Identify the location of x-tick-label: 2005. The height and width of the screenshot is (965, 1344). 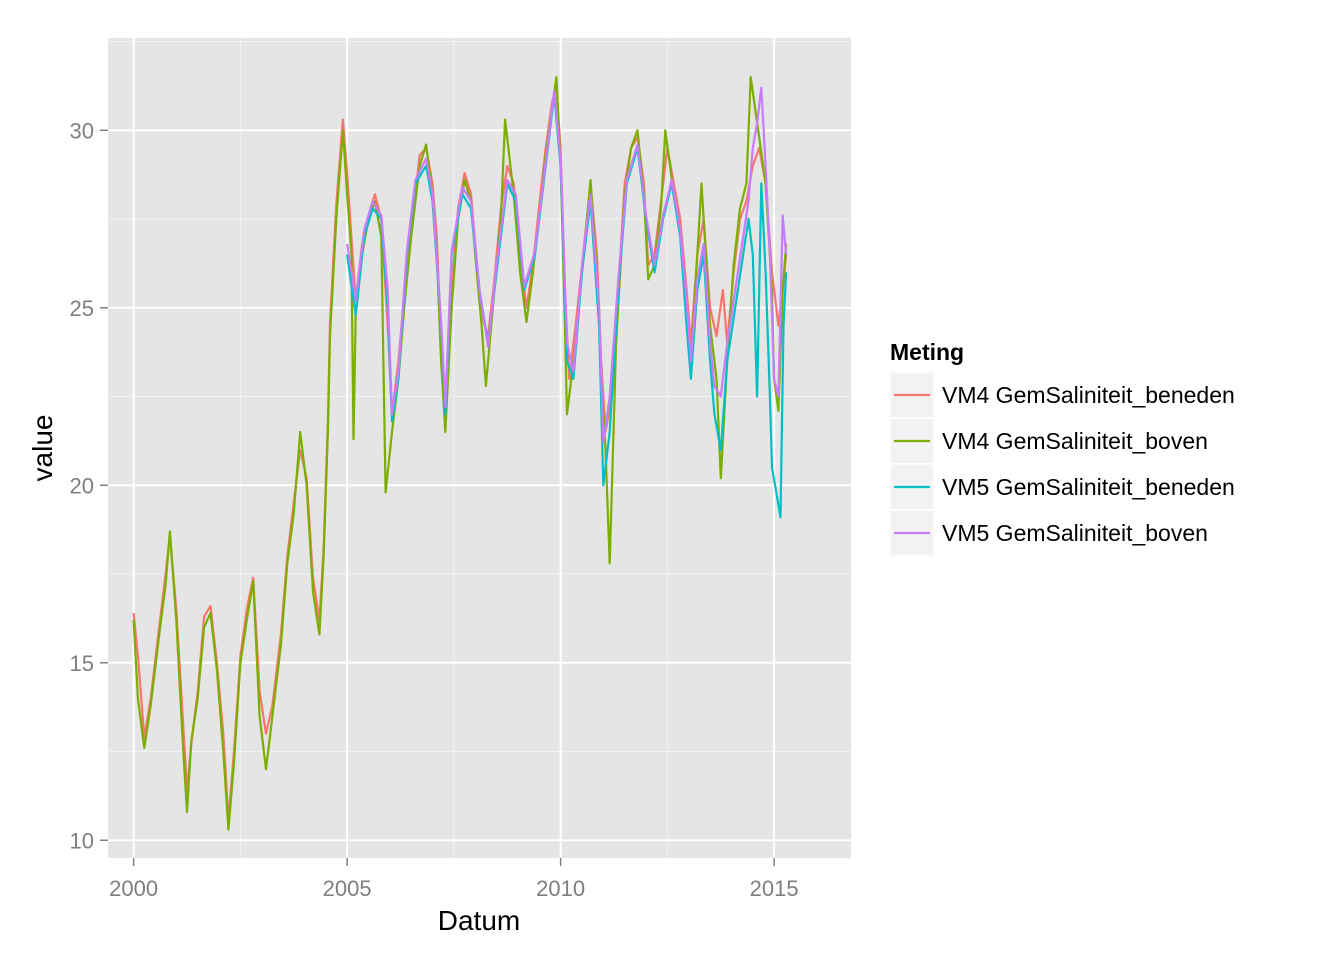
(347, 888).